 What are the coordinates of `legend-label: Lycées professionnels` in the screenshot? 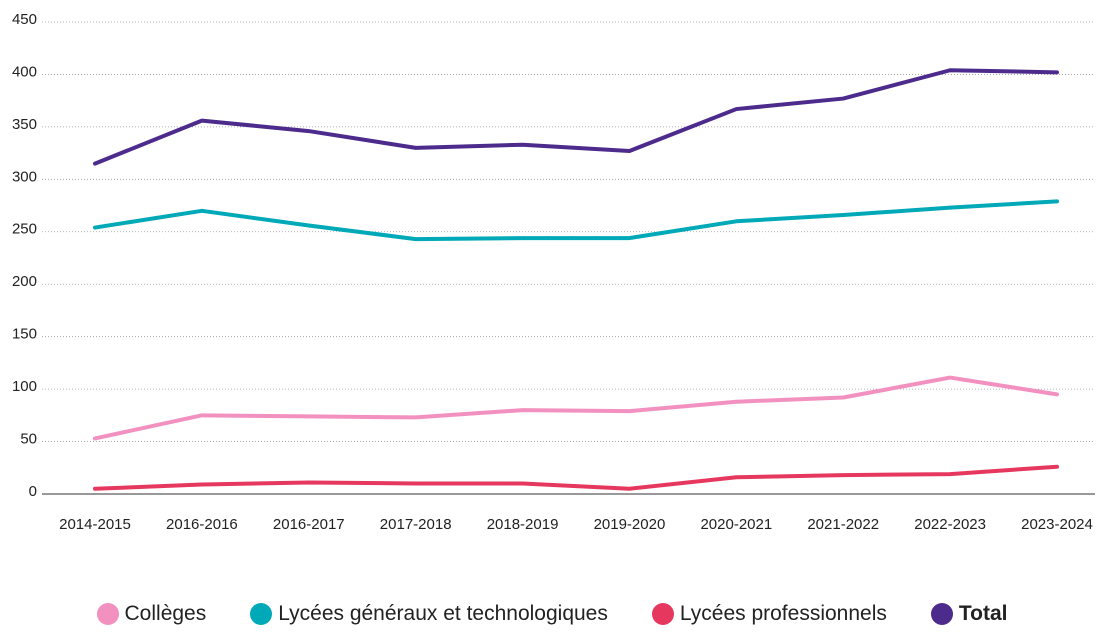 It's located at (783, 613).